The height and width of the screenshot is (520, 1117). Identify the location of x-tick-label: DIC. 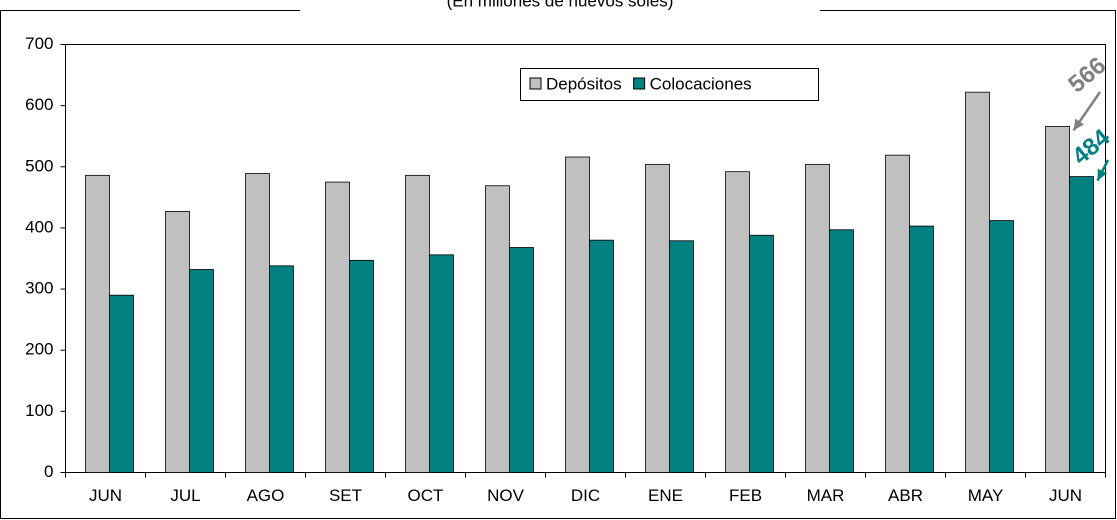
(585, 495).